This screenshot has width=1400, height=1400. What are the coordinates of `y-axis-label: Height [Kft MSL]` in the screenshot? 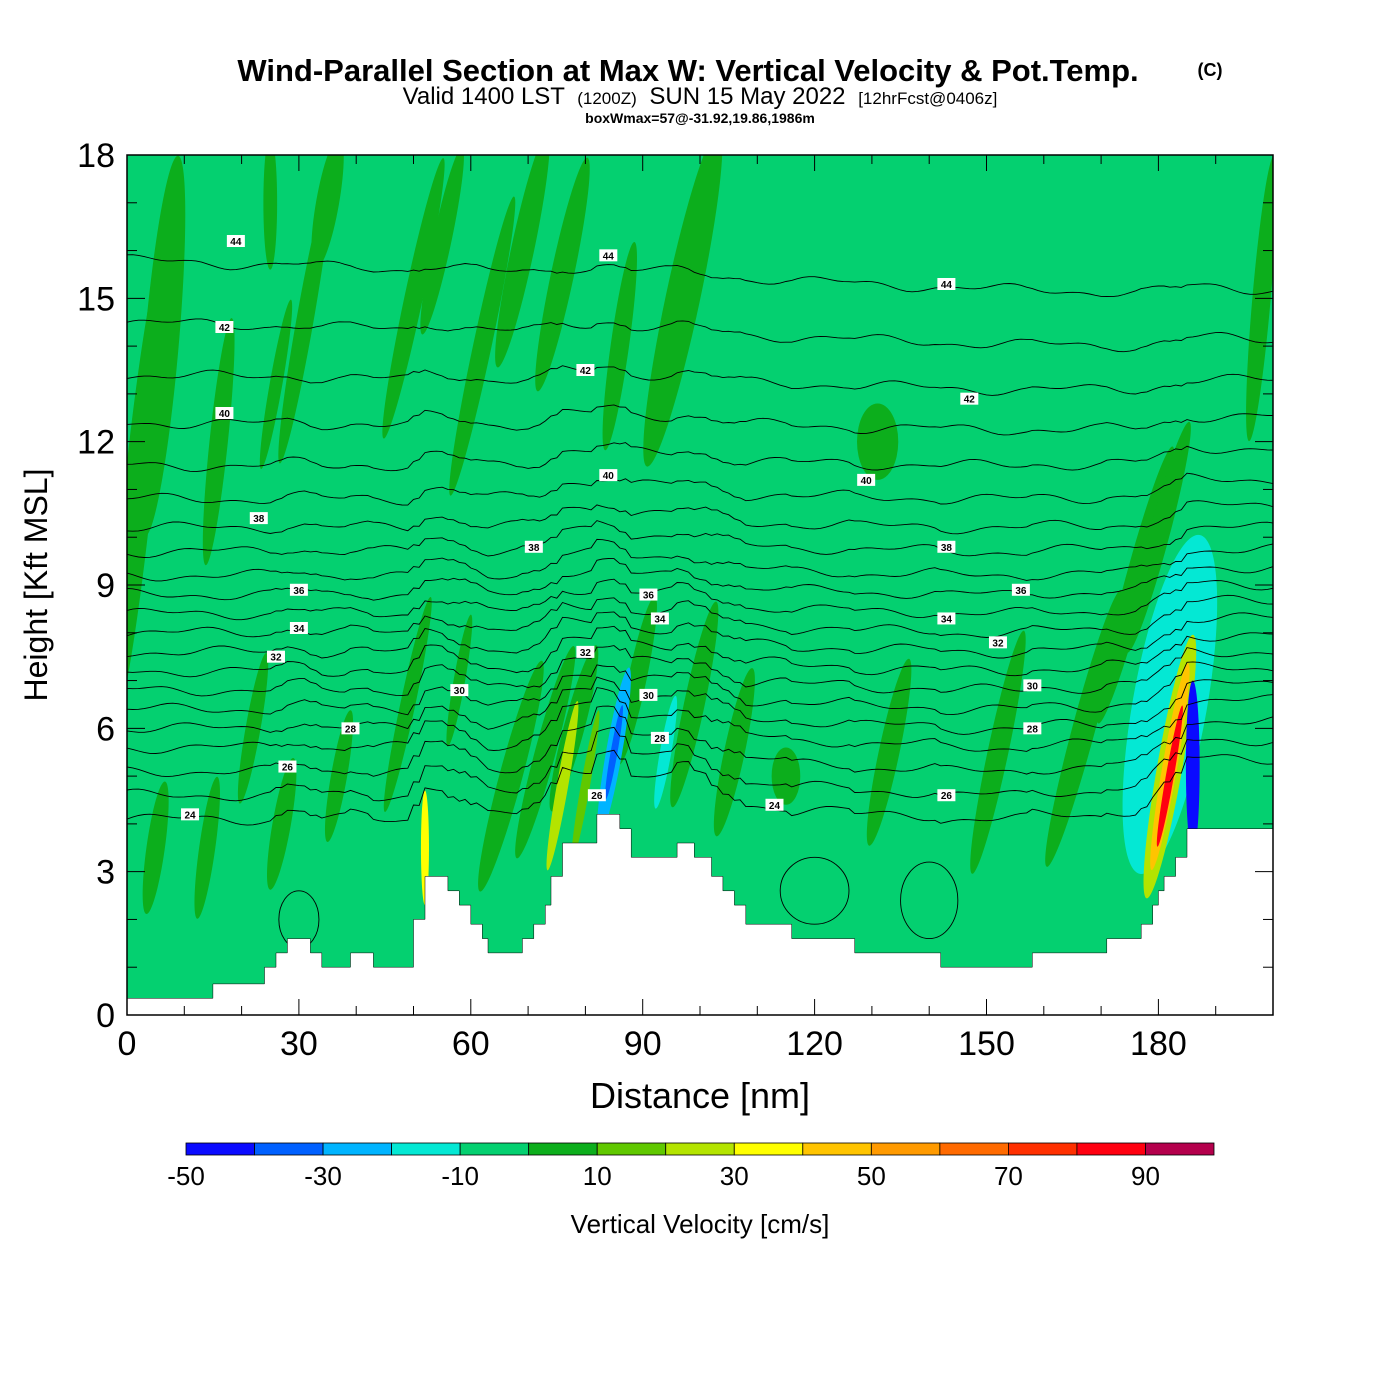 It's located at (36, 585).